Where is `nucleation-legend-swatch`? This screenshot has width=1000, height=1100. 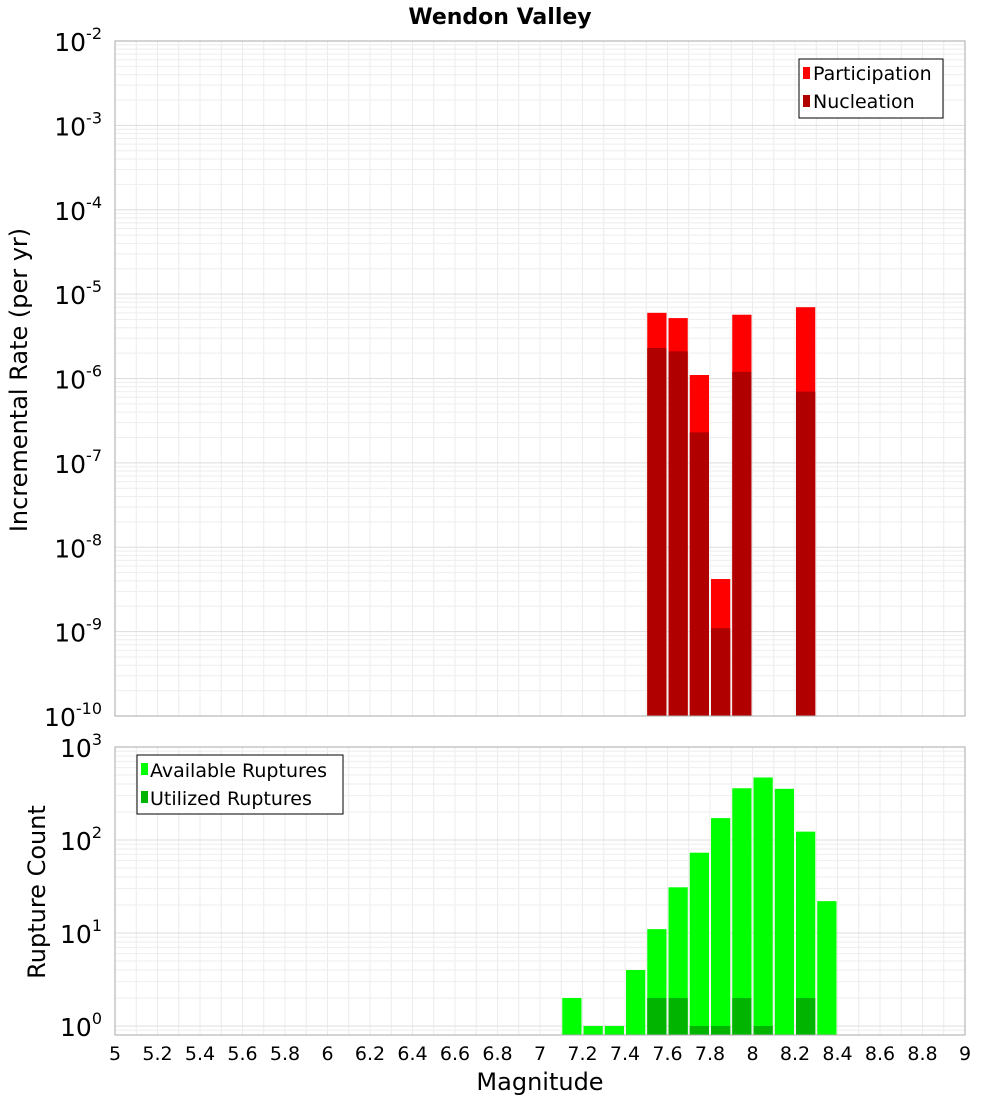
nucleation-legend-swatch is located at coordinates (806, 101).